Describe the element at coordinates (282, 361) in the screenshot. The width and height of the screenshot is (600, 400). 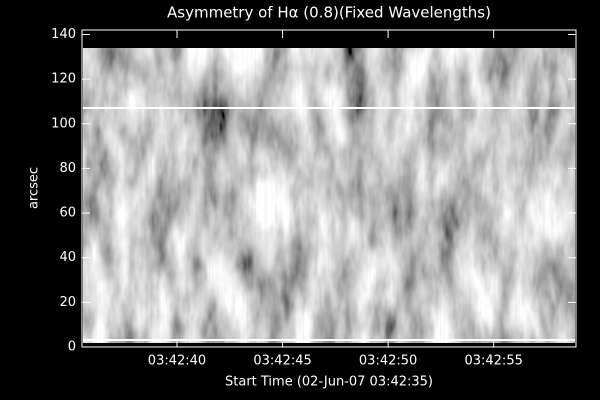
I see `x-tick-label: 03:42:45` at that location.